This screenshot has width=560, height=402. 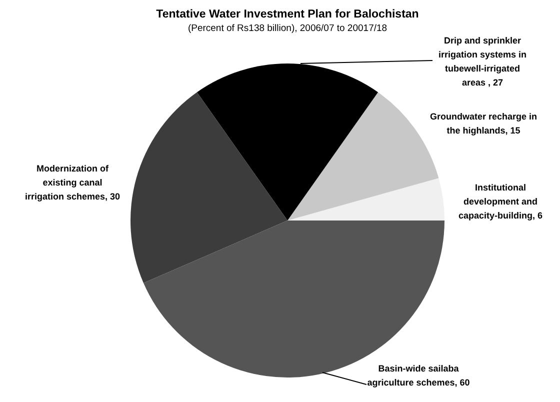 What do you see at coordinates (482, 62) in the screenshot?
I see `slice-label: Drip and sprinkler irrigation systems in tubewell-irrigated areas , 27` at bounding box center [482, 62].